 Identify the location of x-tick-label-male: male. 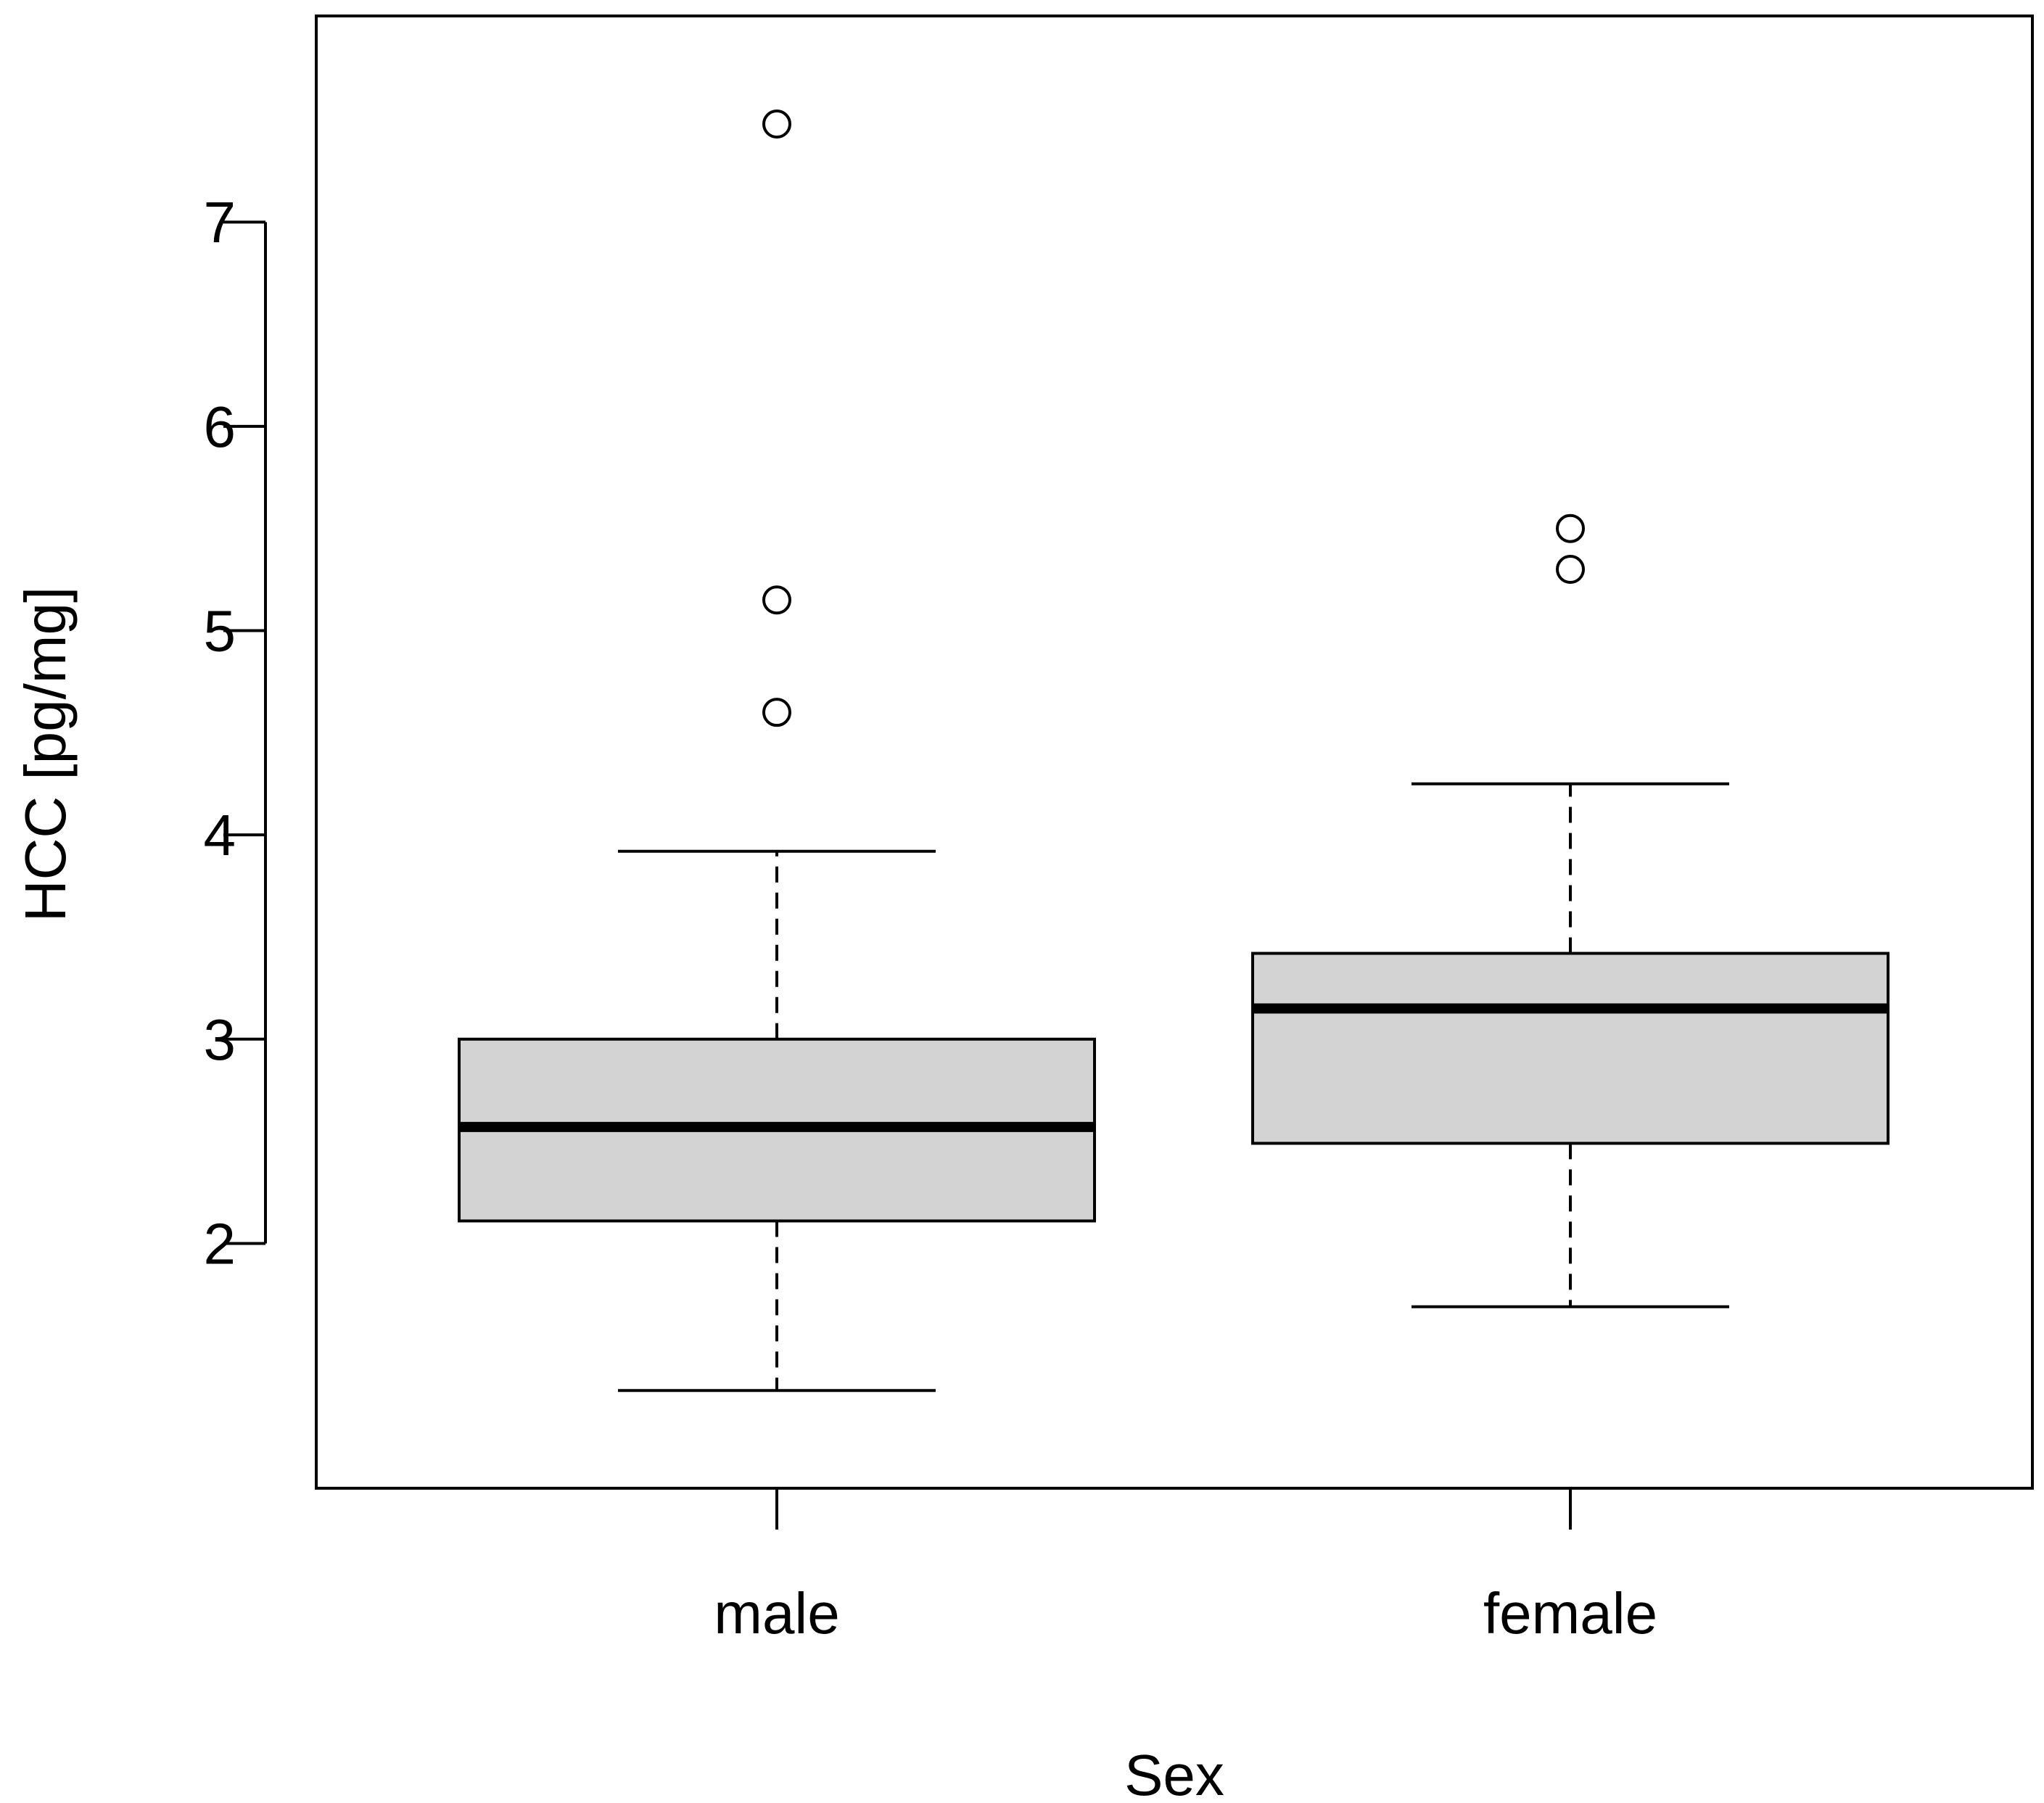
(776, 1614).